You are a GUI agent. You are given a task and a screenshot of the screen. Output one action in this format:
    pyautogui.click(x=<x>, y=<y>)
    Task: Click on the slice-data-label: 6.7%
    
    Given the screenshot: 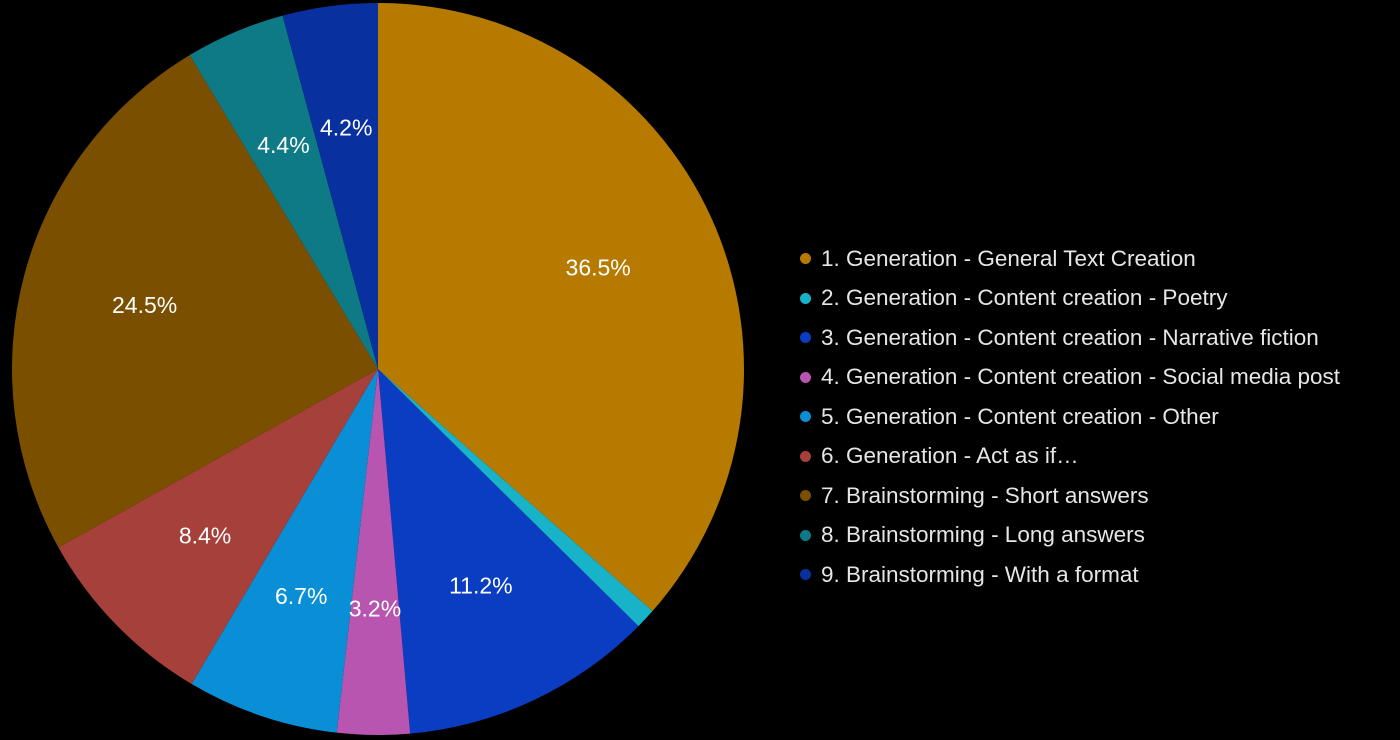 What is the action you would take?
    pyautogui.click(x=301, y=596)
    